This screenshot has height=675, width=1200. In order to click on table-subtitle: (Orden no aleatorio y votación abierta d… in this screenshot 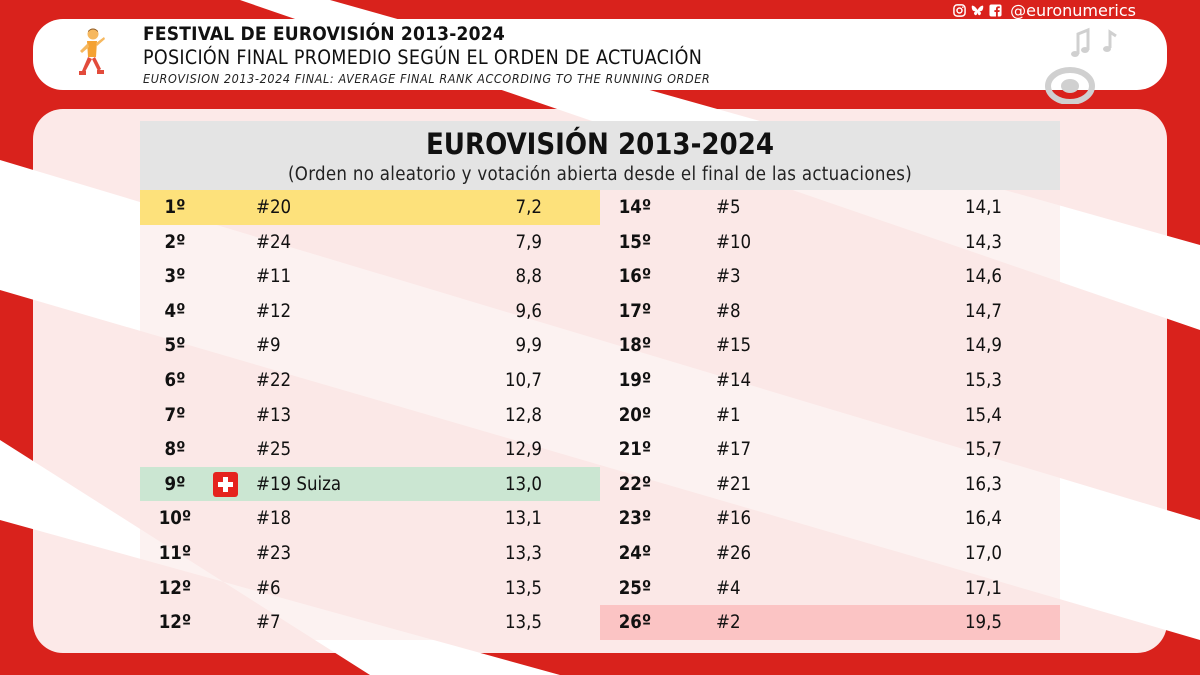, I will do `click(600, 174)`.